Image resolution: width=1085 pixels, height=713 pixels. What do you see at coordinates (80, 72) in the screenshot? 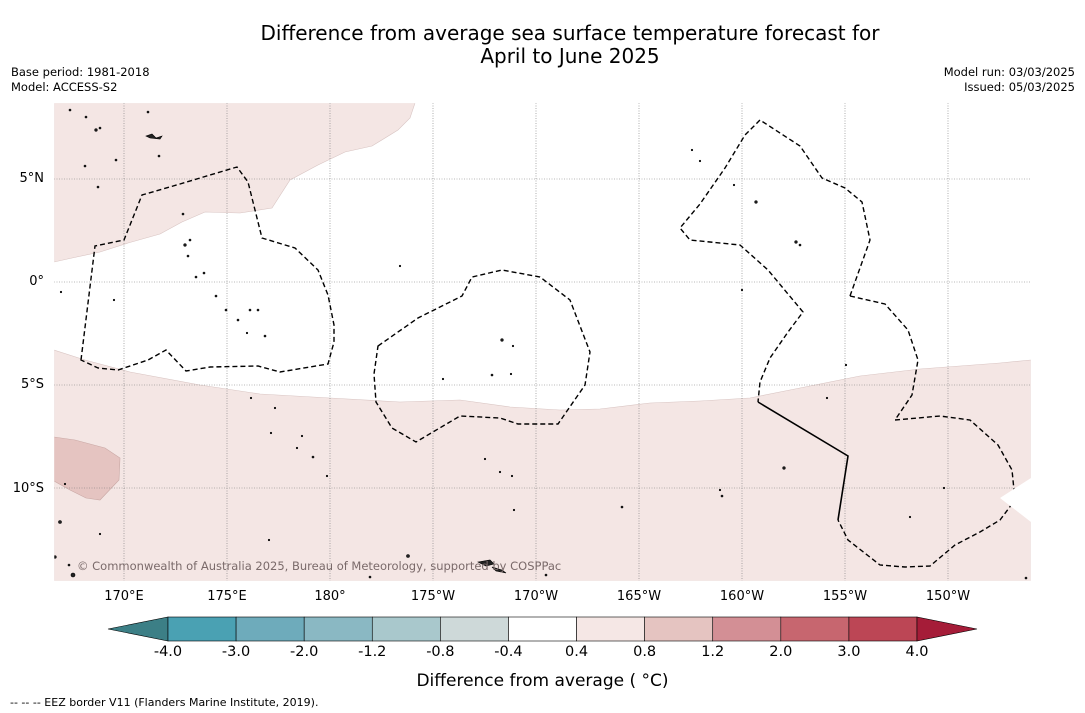
I see `base-period-text: Base period: 1981-2018` at bounding box center [80, 72].